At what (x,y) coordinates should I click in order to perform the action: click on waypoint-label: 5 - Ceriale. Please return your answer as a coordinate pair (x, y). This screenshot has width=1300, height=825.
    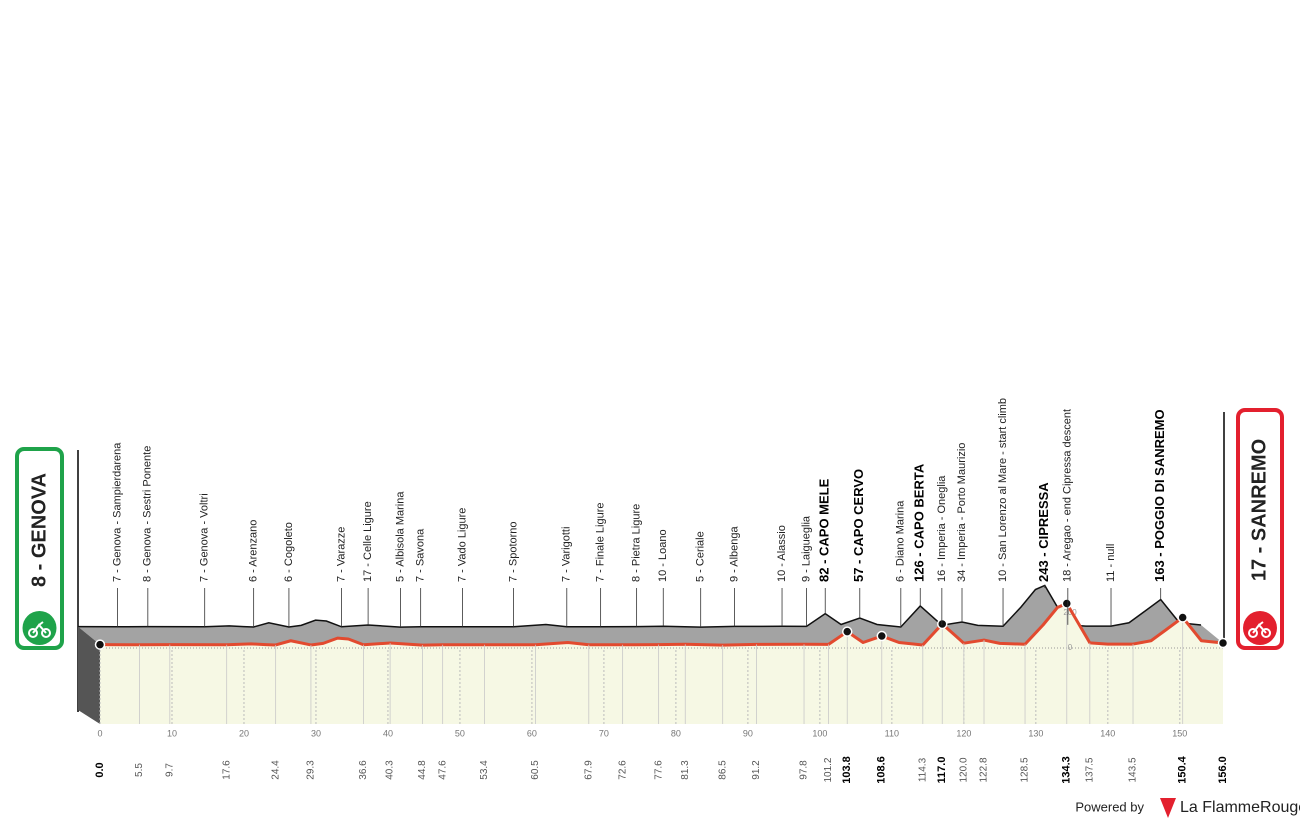
    Looking at the image, I should click on (701, 556).